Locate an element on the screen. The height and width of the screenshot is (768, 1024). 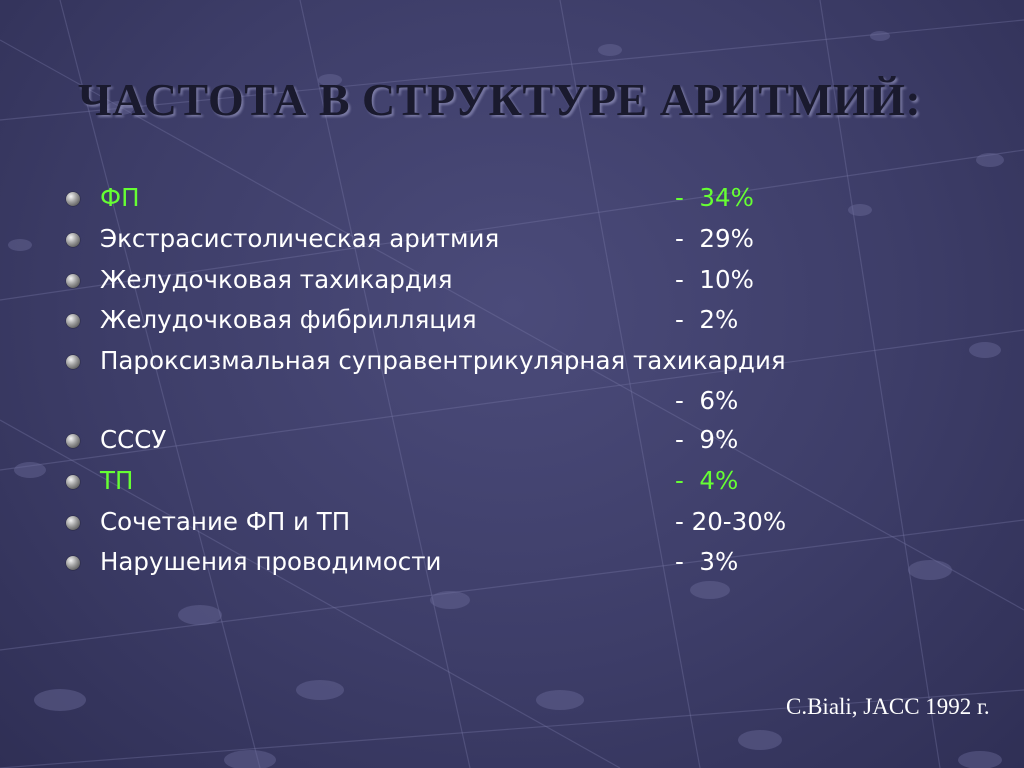
list-item: Сочетание ФП и ТП - 20-30% is located at coordinates (512, 522).